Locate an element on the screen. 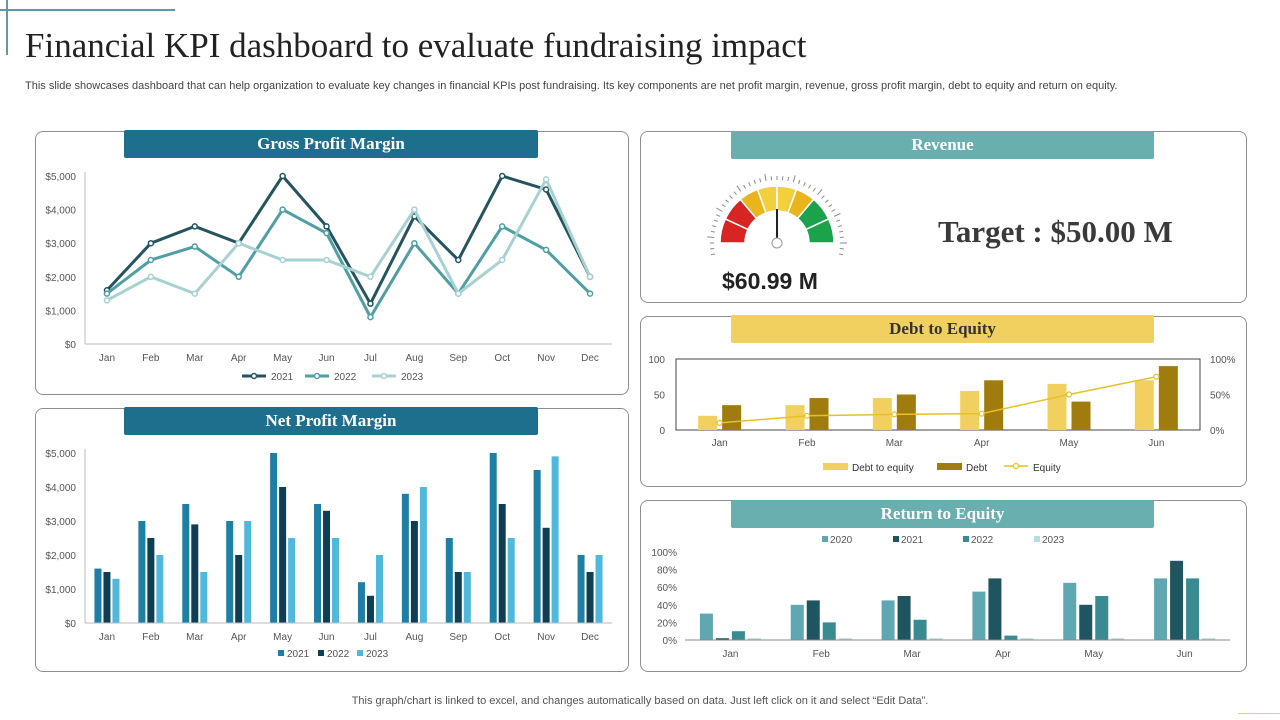 The width and height of the screenshot is (1280, 720). corner-accent-bottom is located at coordinates (1259, 713).